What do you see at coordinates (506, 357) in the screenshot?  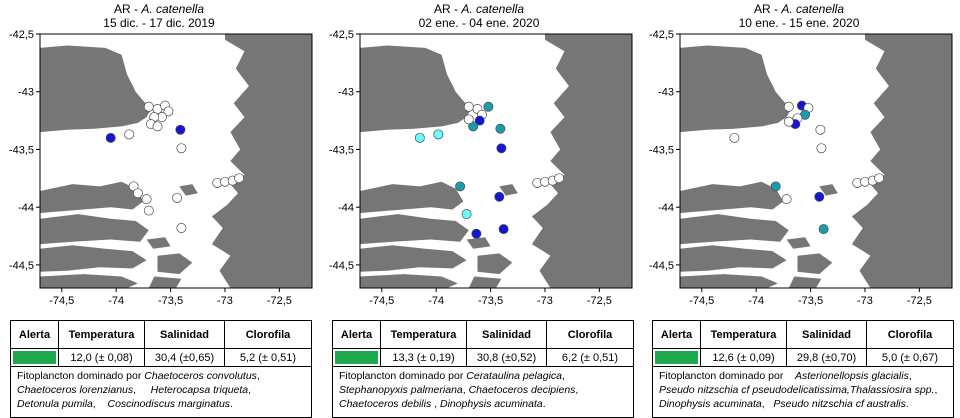 I see `salinity-value: 30,8 (±0,52)` at bounding box center [506, 357].